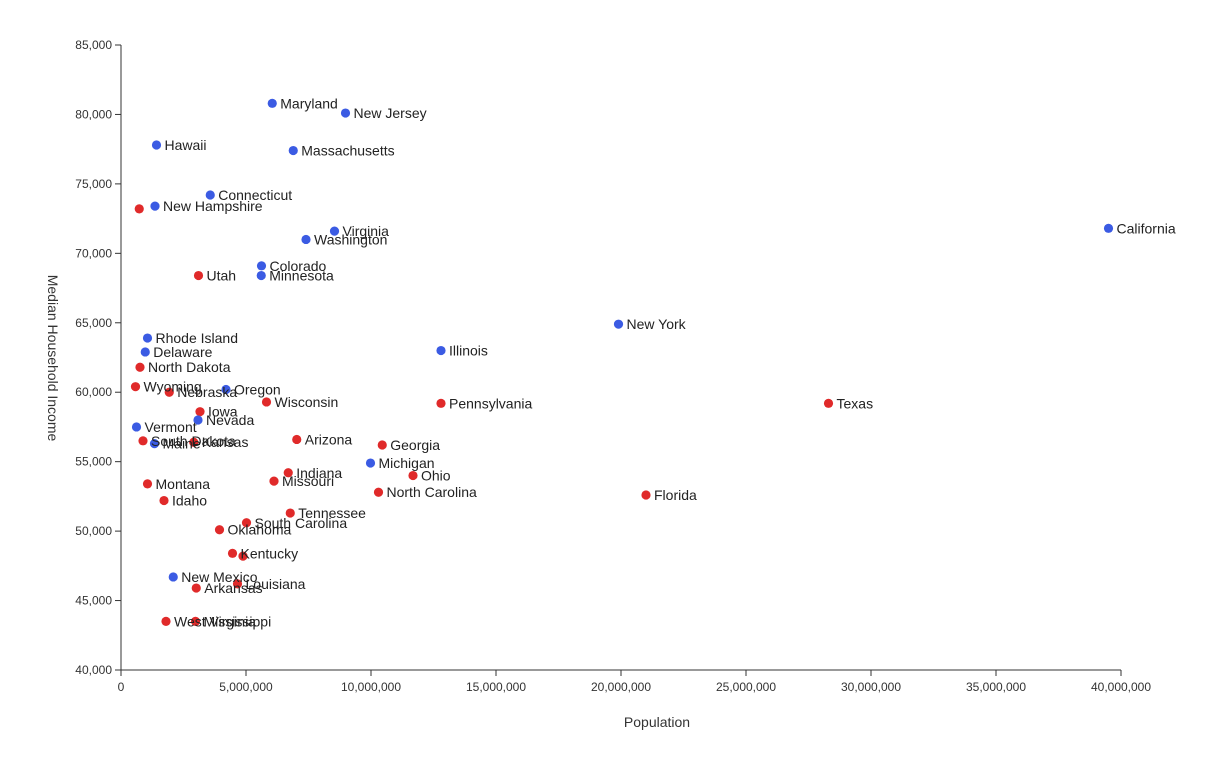  Describe the element at coordinates (255, 195) in the screenshot. I see `point-label: Connecticut` at that location.